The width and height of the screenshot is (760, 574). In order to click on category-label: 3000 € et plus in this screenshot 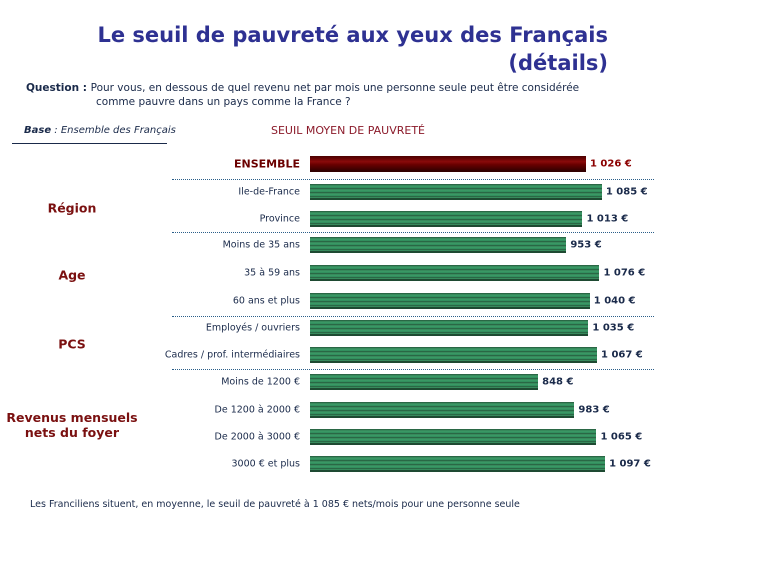, I will do `click(266, 464)`.